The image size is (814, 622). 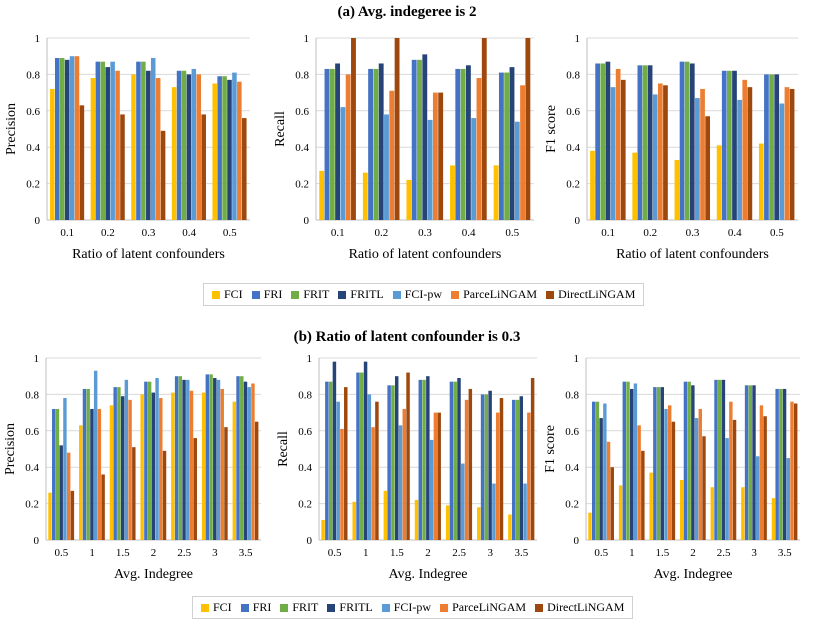 I want to click on x-tick-label: 0.2, so click(x=650, y=233).